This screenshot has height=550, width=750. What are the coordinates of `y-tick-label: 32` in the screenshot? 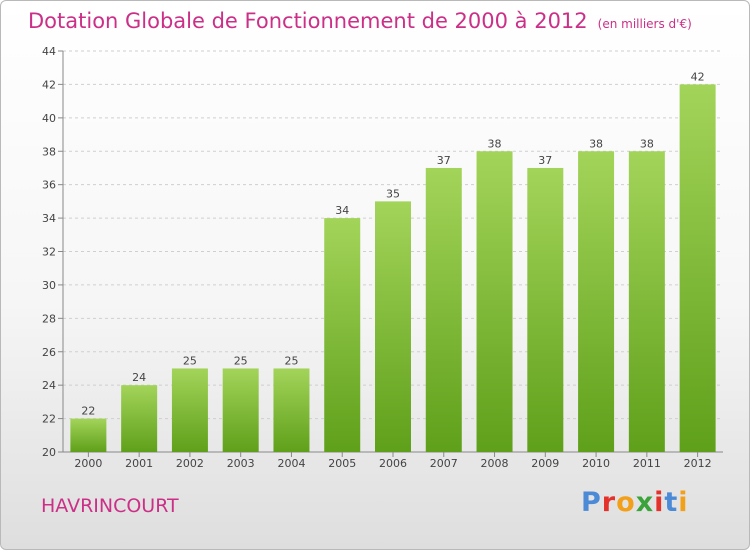 It's located at (49, 252).